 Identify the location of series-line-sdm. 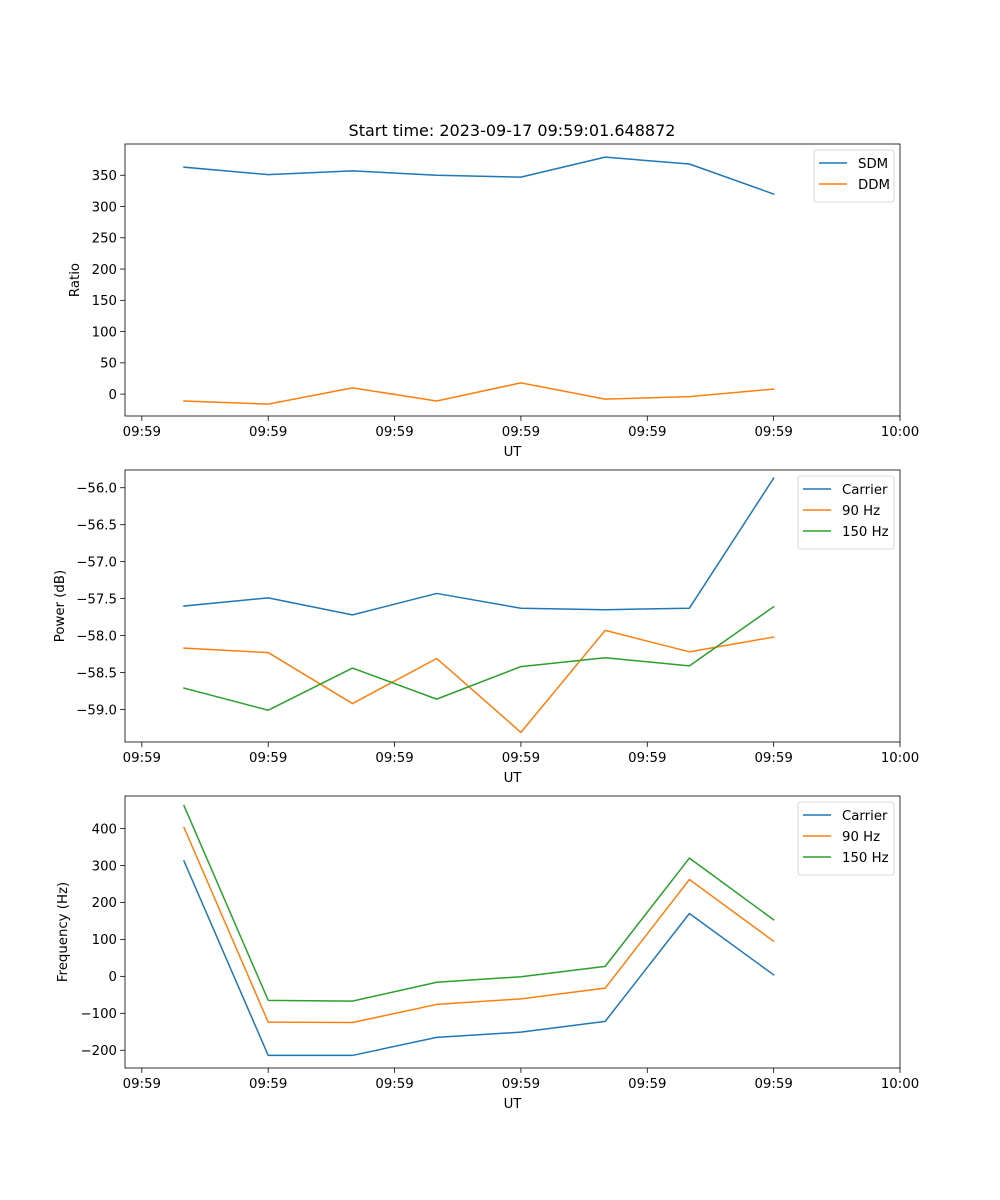
(479, 175).